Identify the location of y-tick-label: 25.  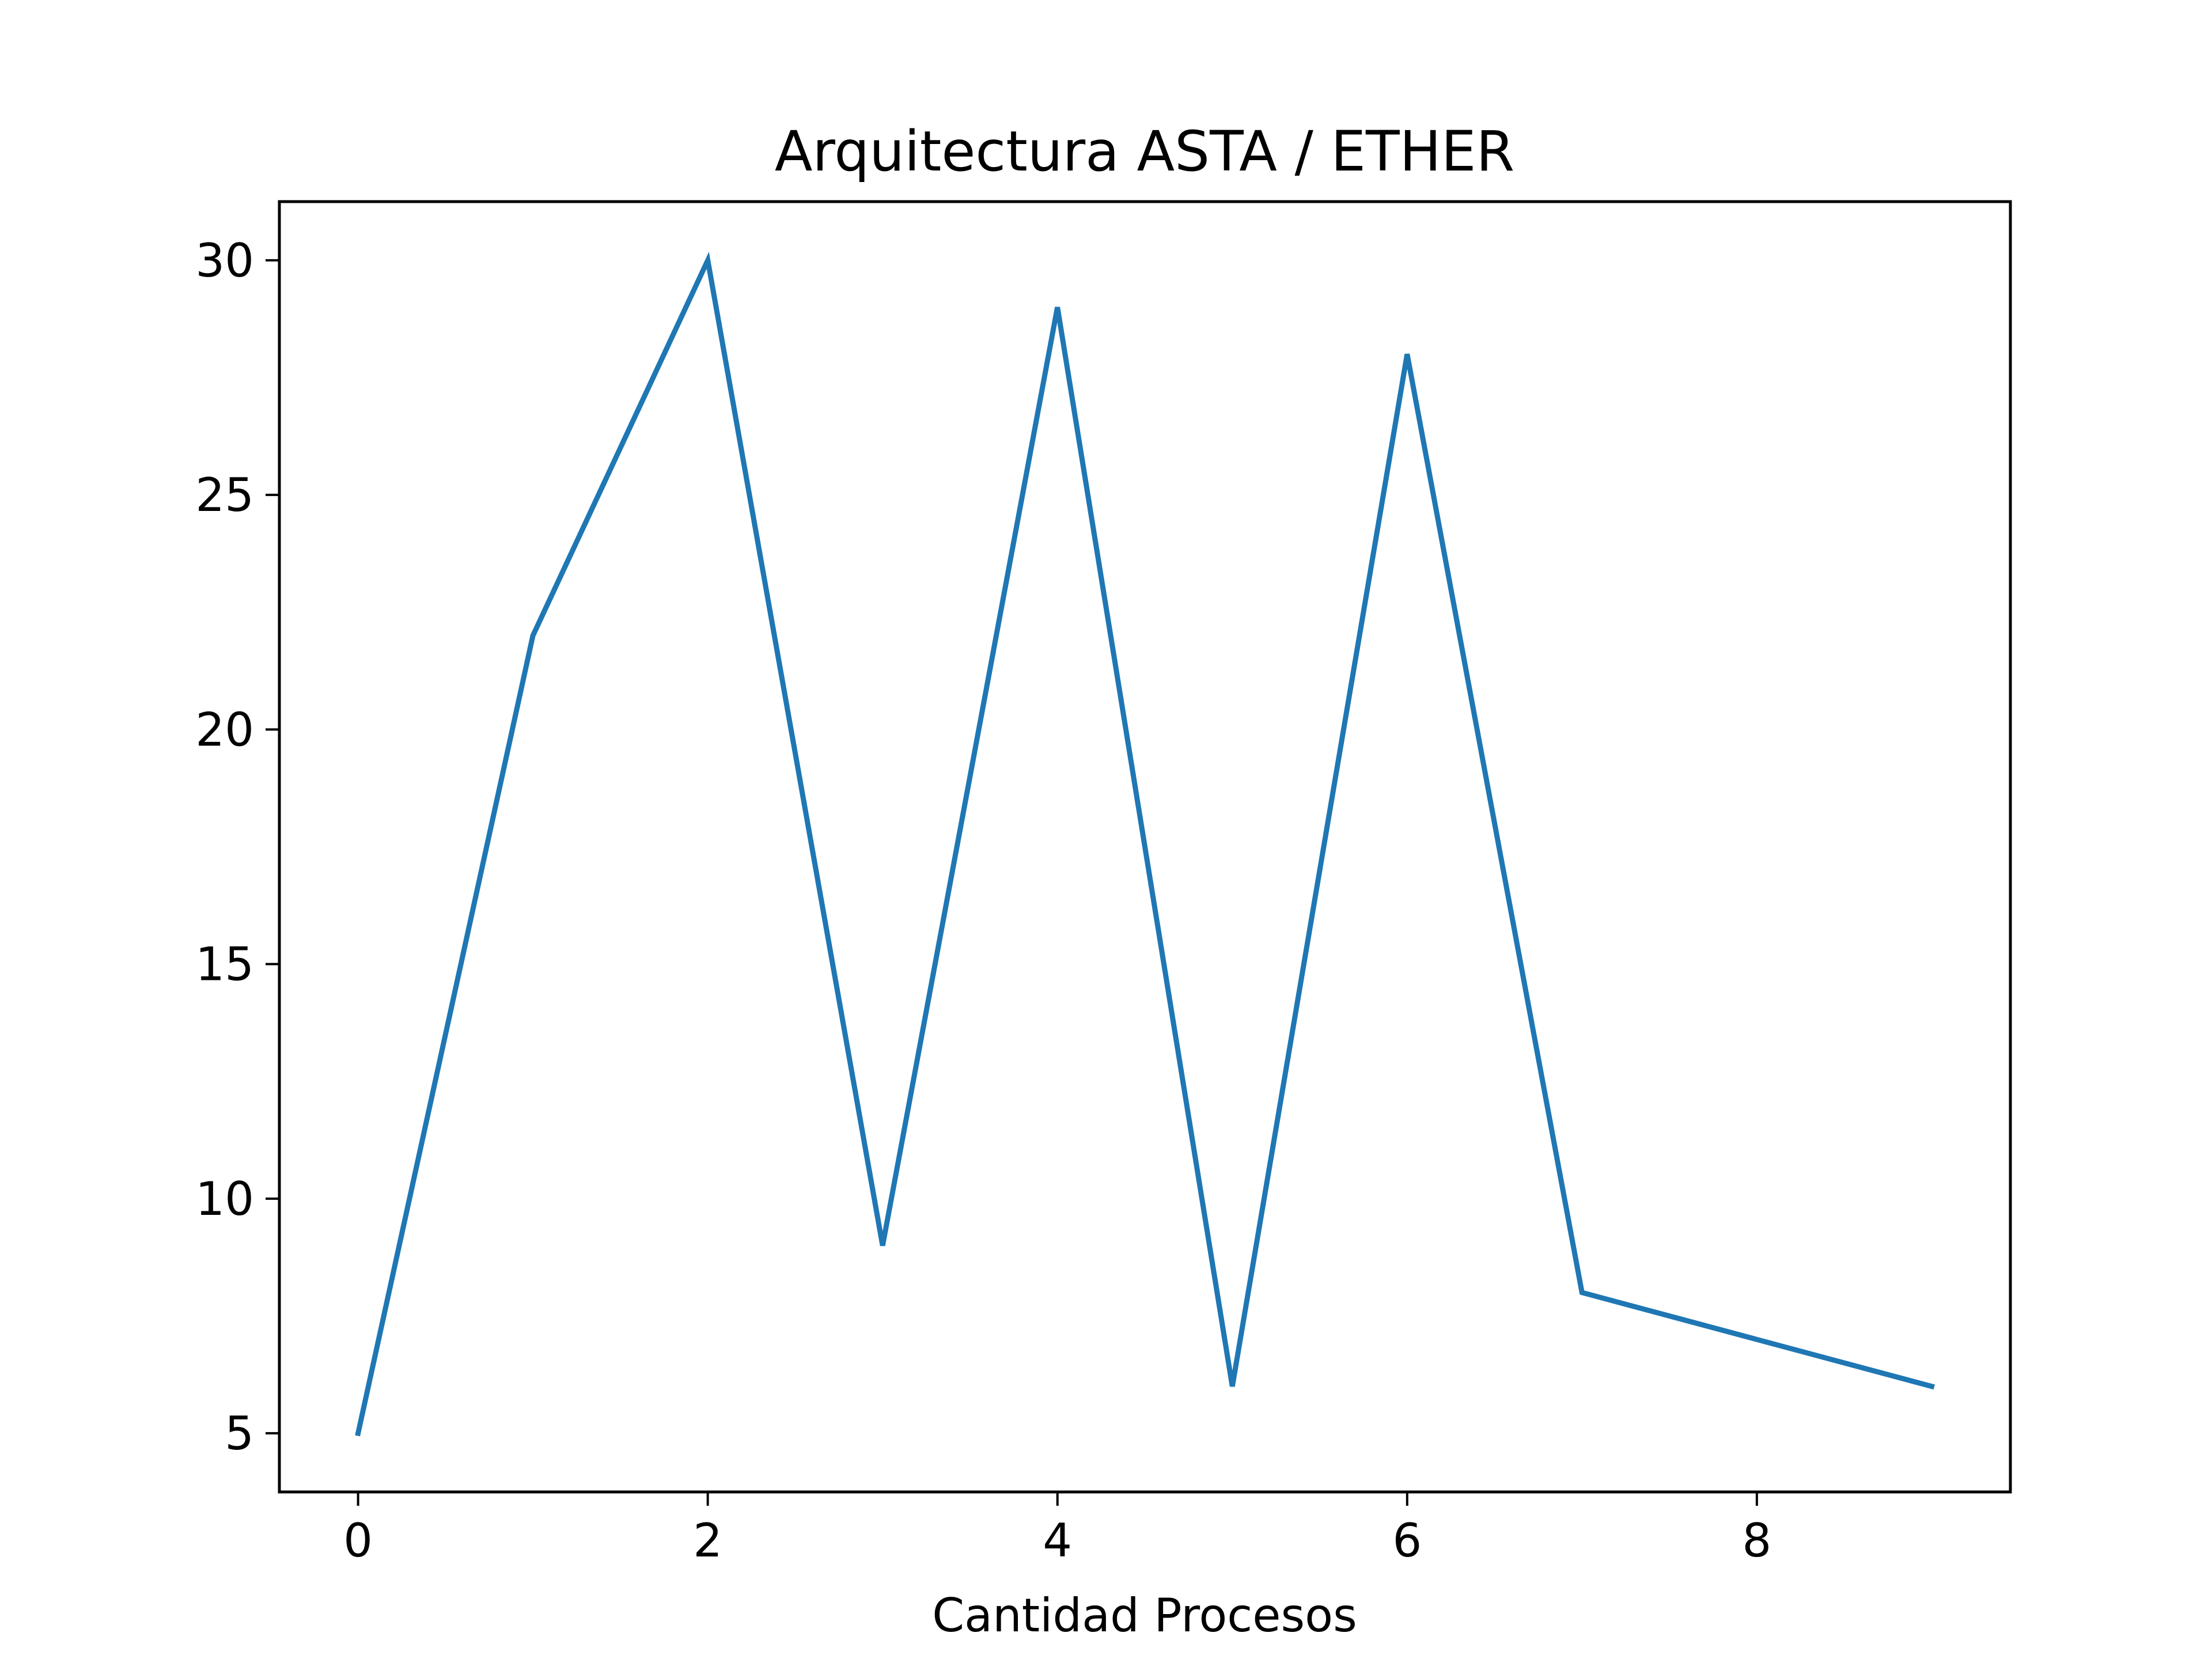
(224, 495).